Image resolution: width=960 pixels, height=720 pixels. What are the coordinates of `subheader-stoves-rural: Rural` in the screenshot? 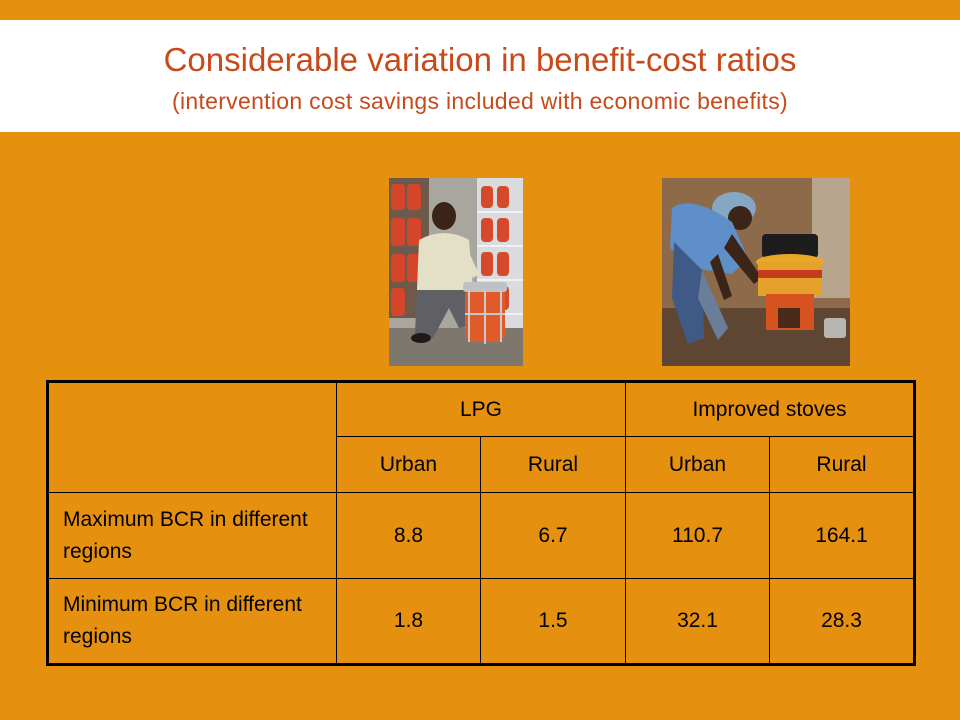 It's located at (842, 464).